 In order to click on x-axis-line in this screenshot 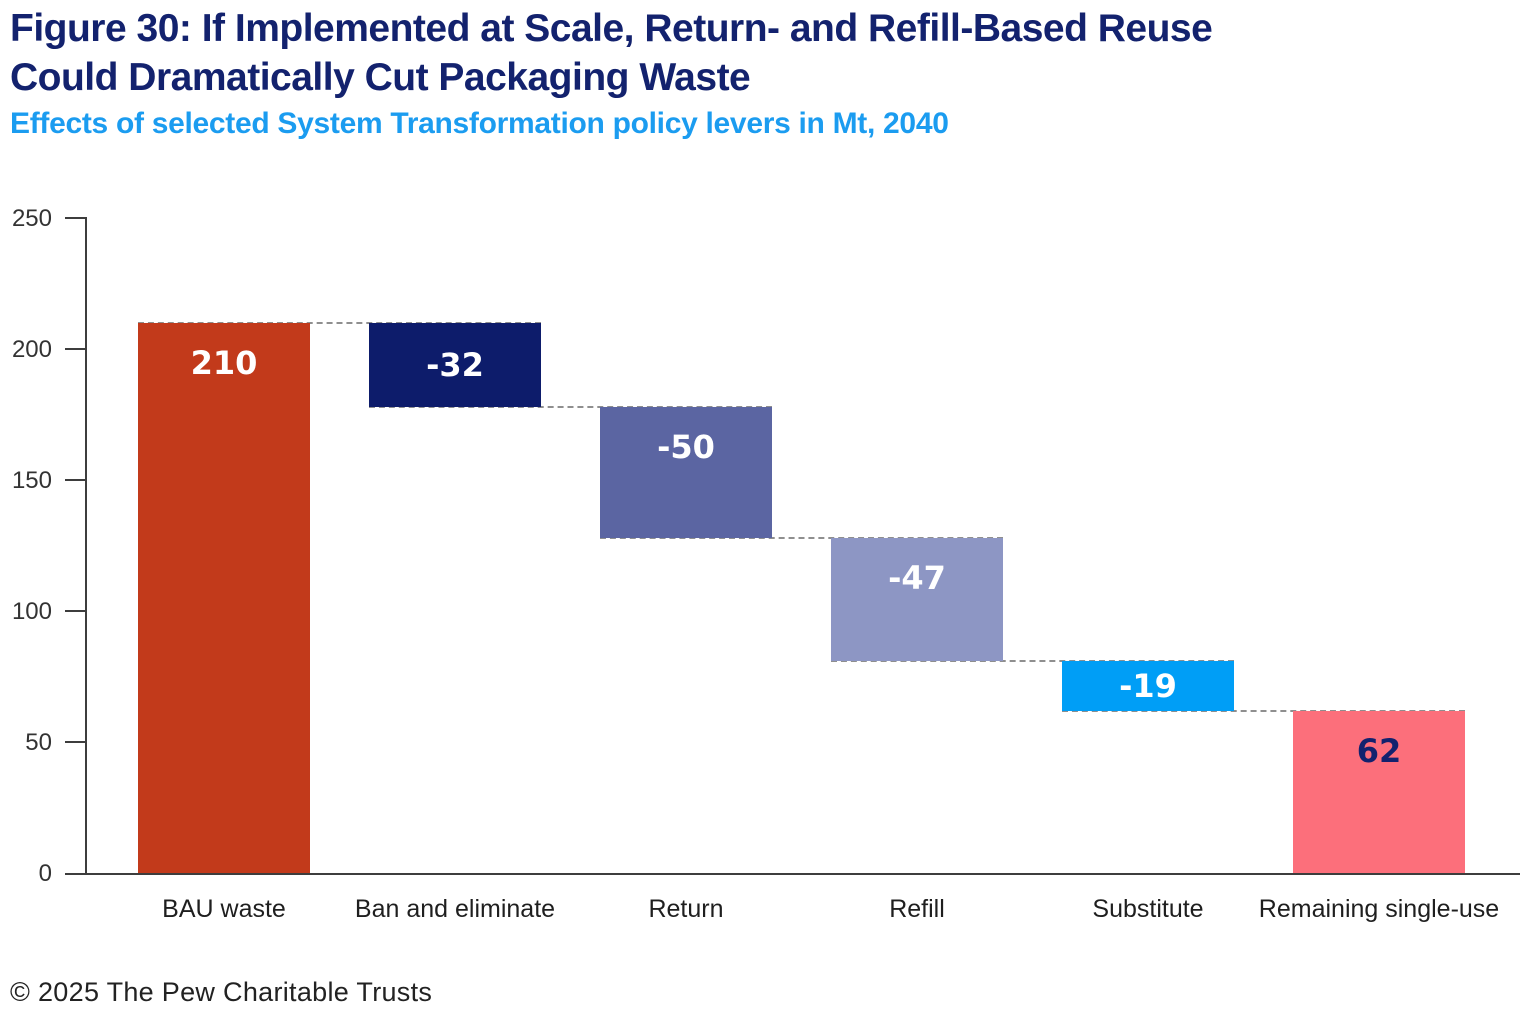, I will do `click(792, 874)`.